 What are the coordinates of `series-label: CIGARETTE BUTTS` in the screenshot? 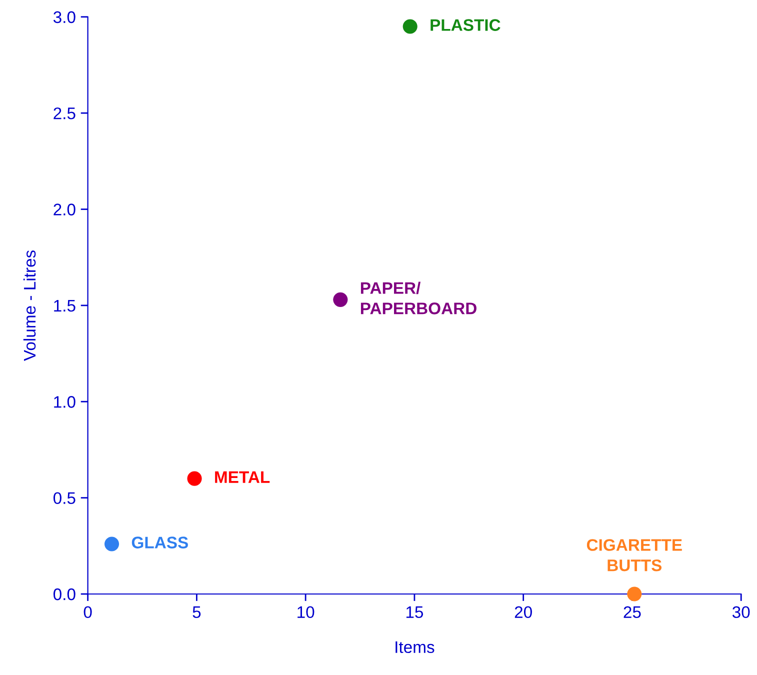 It's located at (634, 555).